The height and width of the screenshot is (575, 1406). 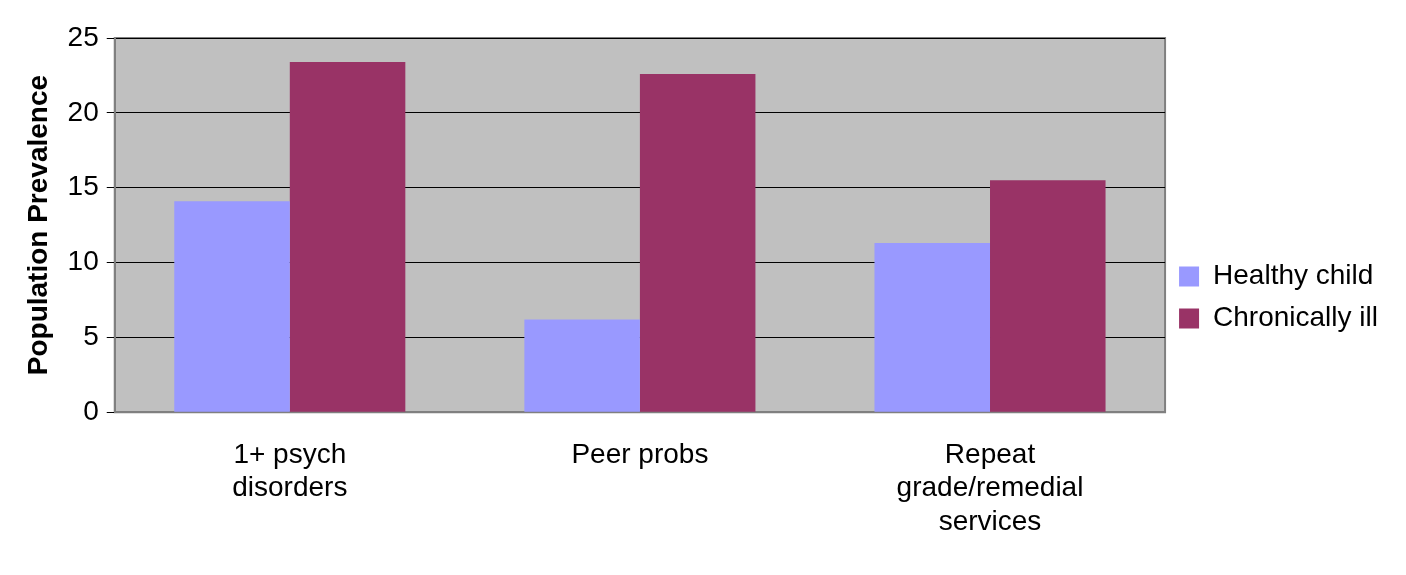 I want to click on legend-label: Healthy child, so click(x=1293, y=275).